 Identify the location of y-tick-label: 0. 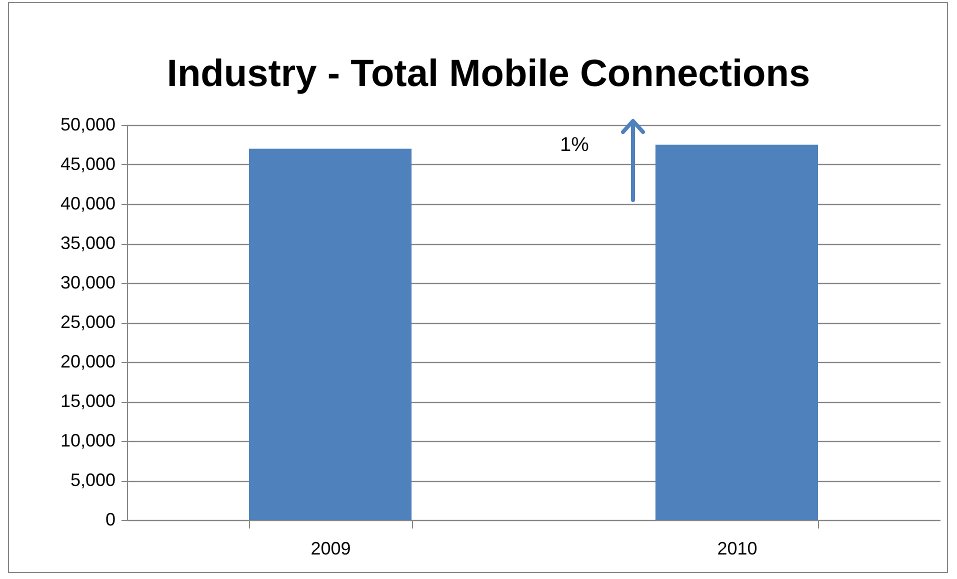
(110, 520).